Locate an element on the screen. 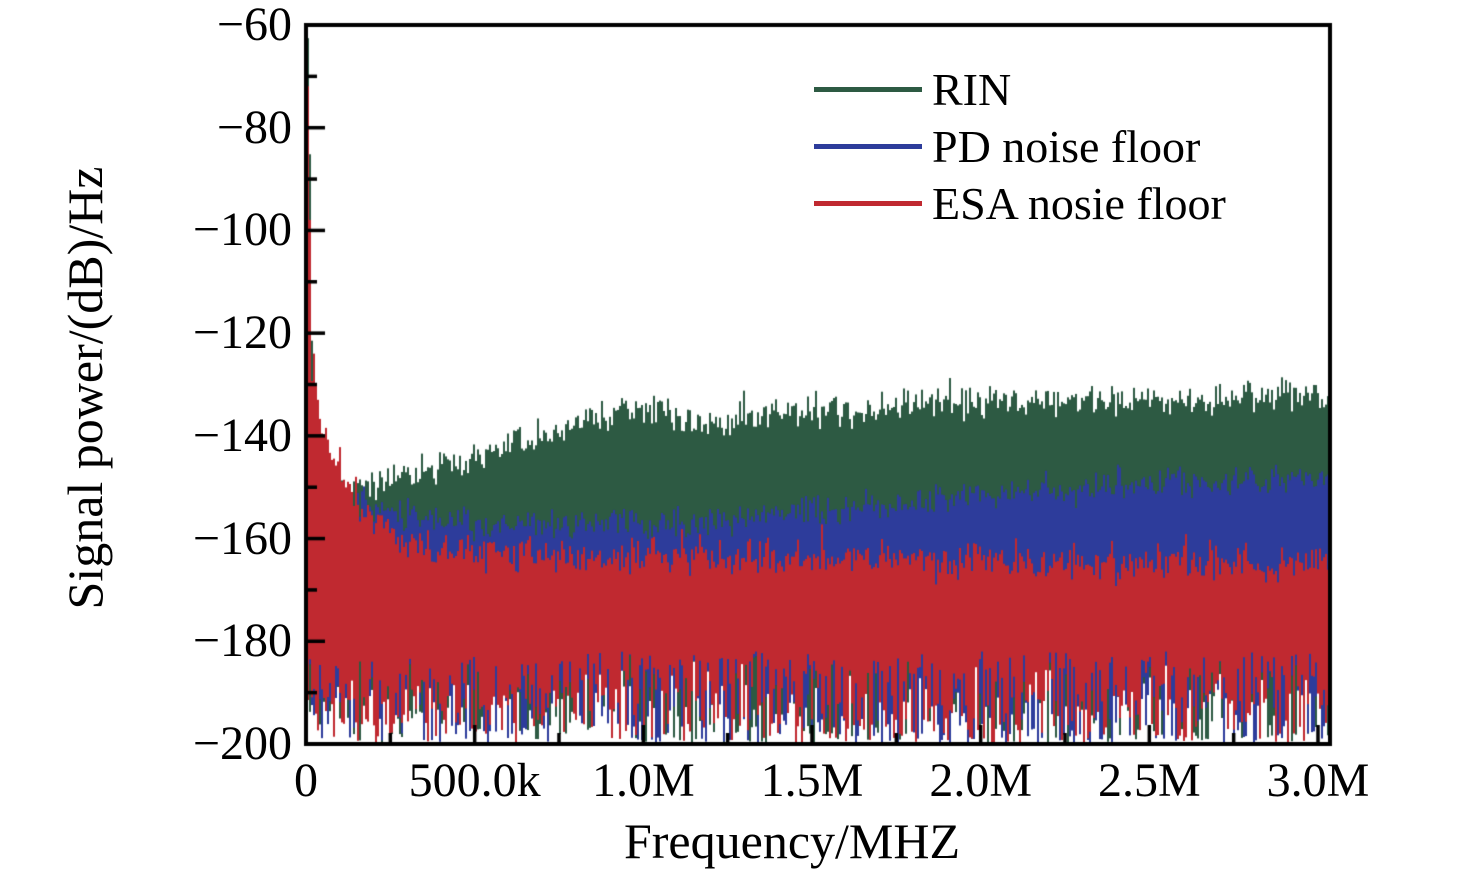 Image resolution: width=1476 pixels, height=883 pixels. y-tick-label: −140 is located at coordinates (242, 435).